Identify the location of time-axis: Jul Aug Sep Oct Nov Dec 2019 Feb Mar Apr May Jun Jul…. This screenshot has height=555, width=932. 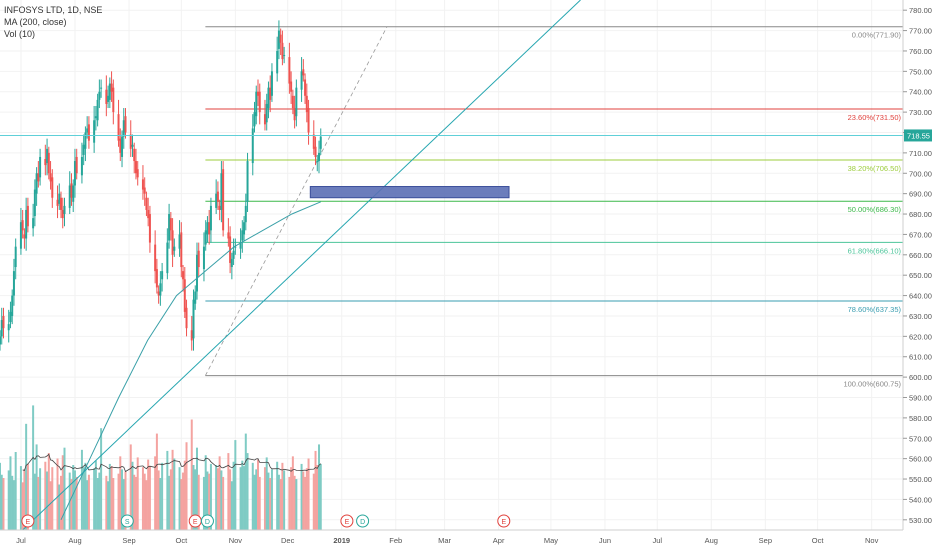
(451, 537).